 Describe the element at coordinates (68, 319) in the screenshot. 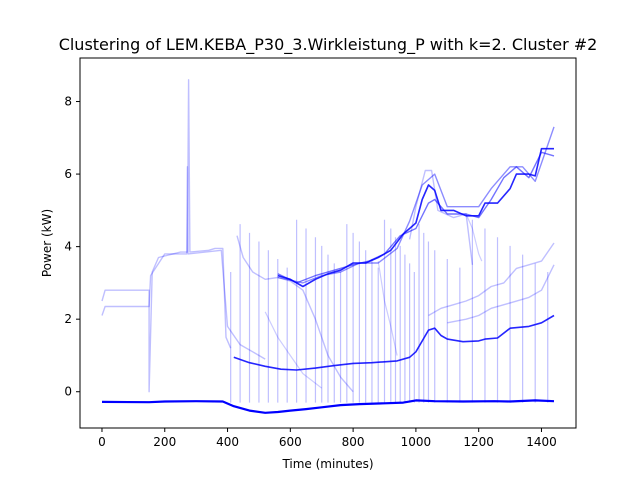

I see `y-tick-label: 2` at that location.